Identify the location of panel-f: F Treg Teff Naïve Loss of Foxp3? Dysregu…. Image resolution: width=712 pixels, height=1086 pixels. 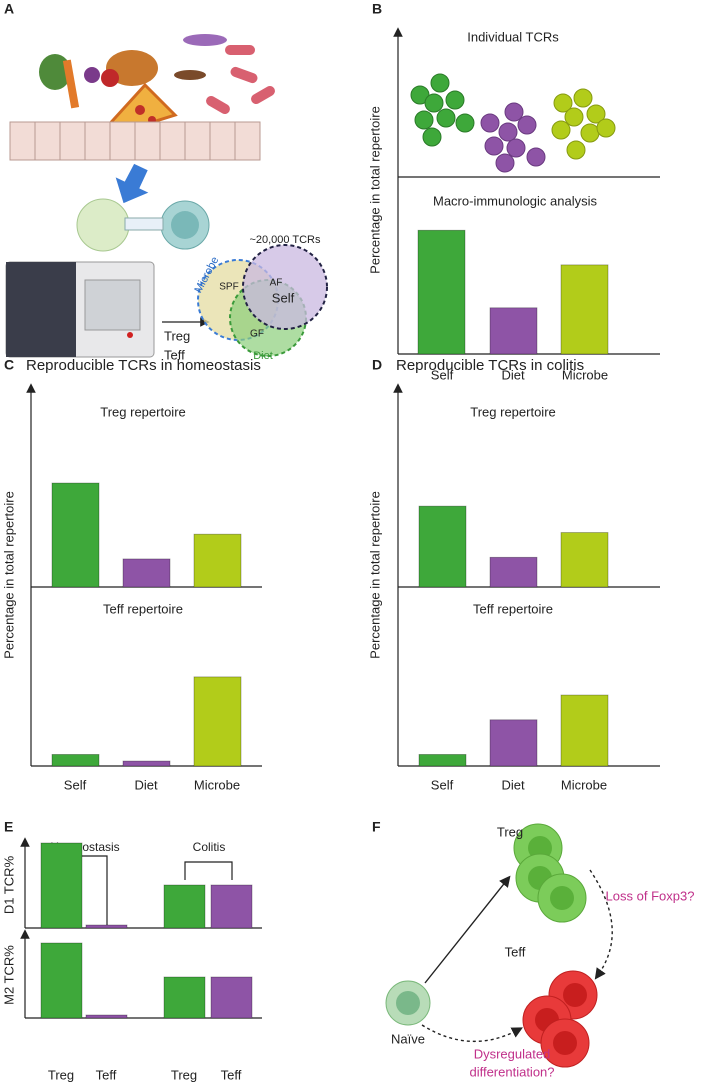
(533, 949).